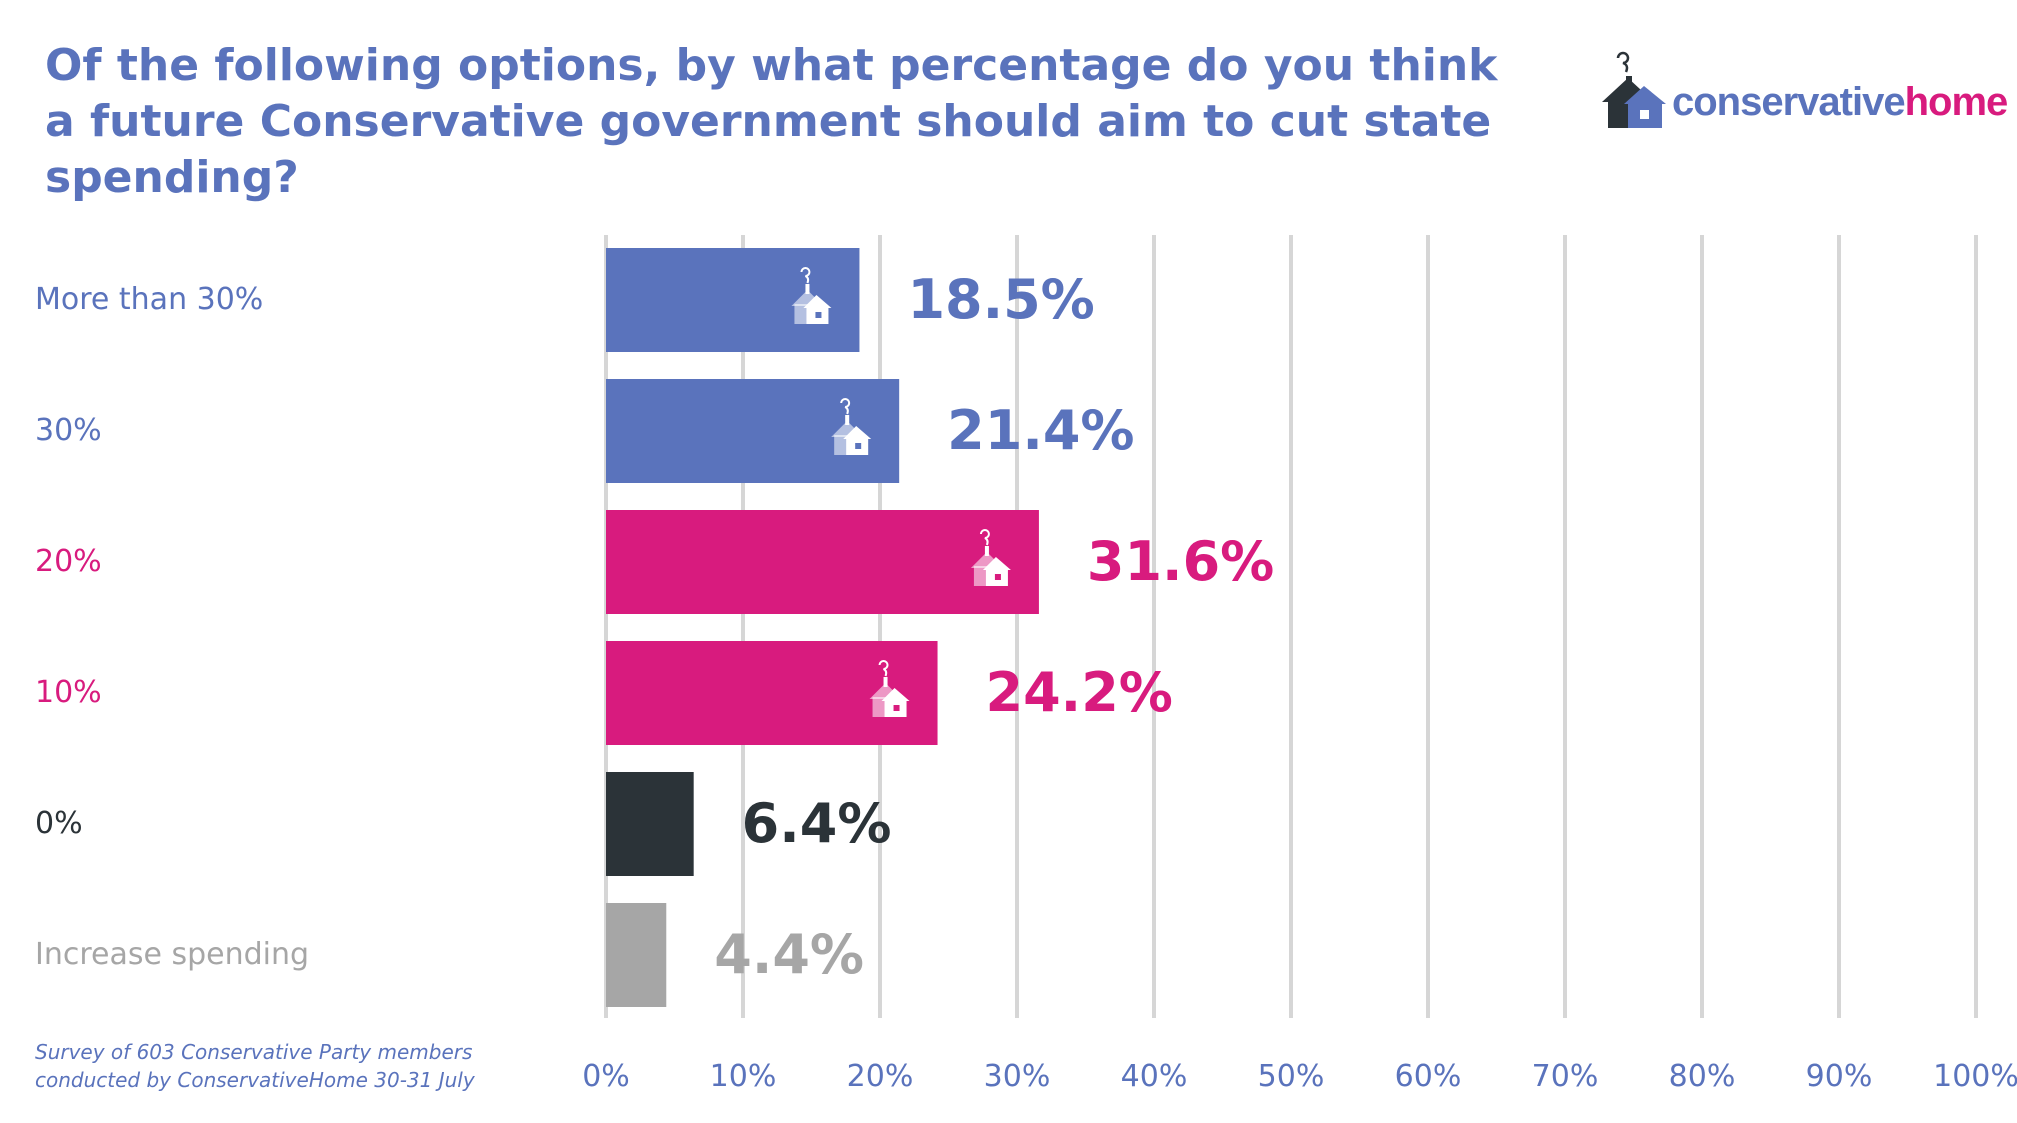 The height and width of the screenshot is (1123, 2017). Describe the element at coordinates (1428, 1076) in the screenshot. I see `x-tick-label: 60%` at that location.